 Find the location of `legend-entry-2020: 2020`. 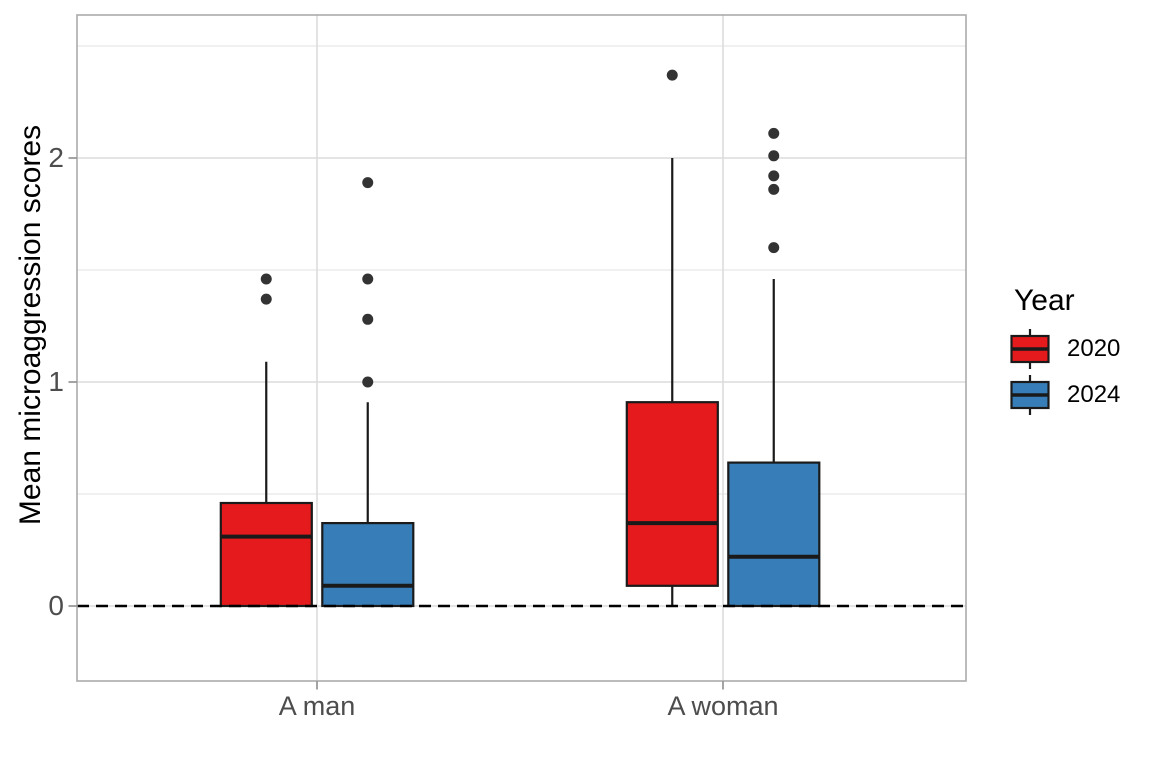

legend-entry-2020: 2020 is located at coordinates (1065, 349).